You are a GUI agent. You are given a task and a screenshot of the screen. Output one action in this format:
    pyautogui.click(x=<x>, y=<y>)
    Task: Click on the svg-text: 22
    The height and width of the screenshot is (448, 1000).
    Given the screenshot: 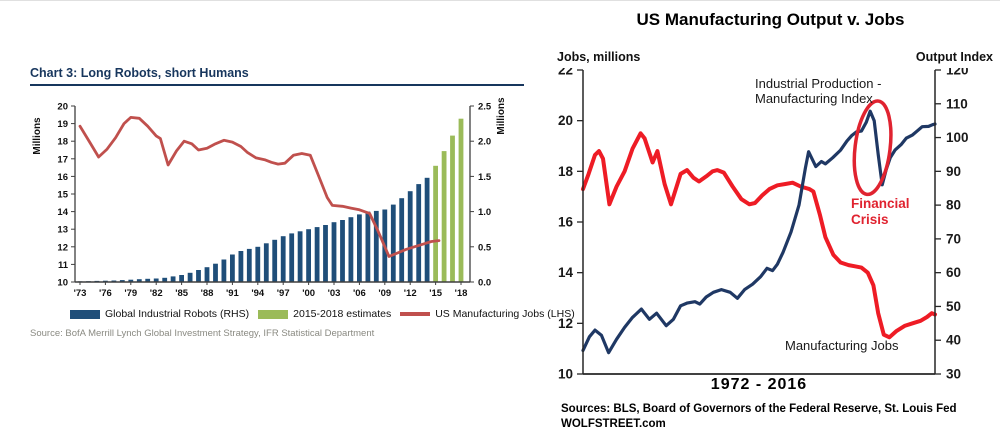 What is the action you would take?
    pyautogui.click(x=565, y=73)
    